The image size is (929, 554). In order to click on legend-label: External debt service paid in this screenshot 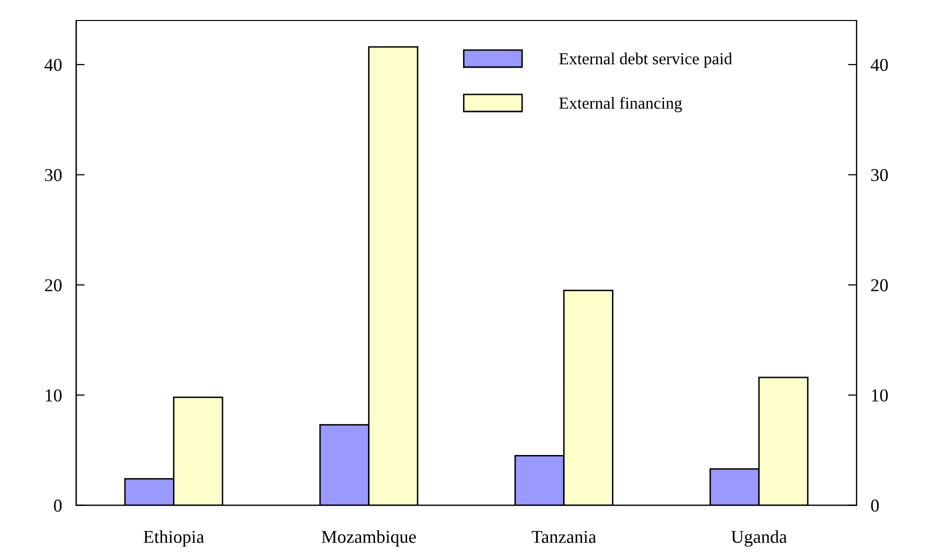, I will do `click(645, 60)`.